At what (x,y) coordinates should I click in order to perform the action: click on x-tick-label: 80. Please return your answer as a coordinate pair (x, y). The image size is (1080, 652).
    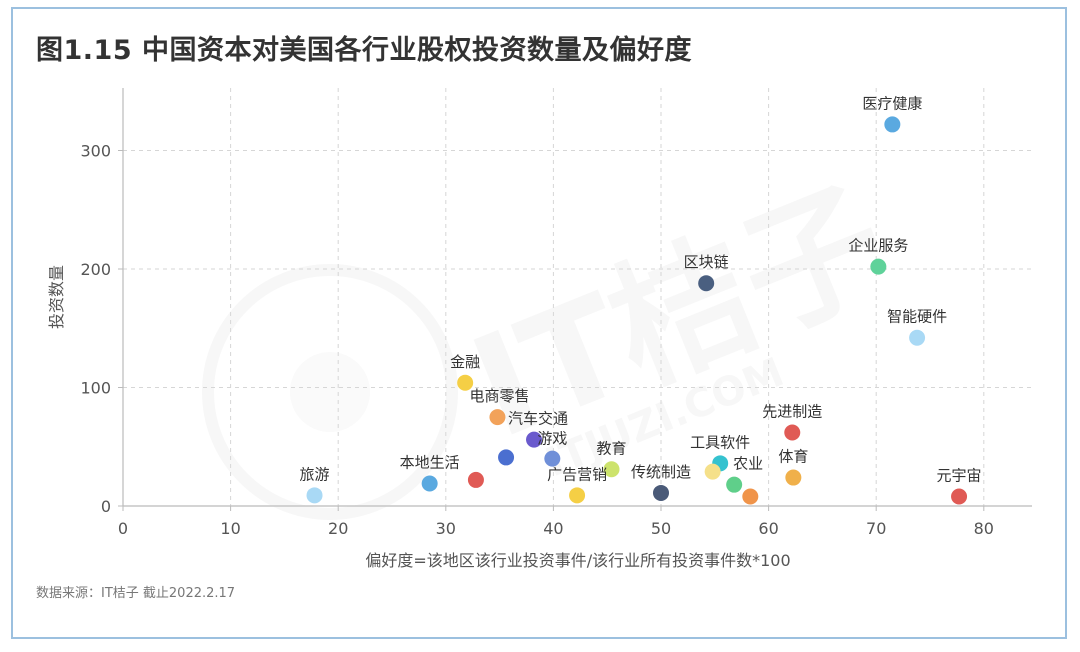
    Looking at the image, I should click on (984, 528).